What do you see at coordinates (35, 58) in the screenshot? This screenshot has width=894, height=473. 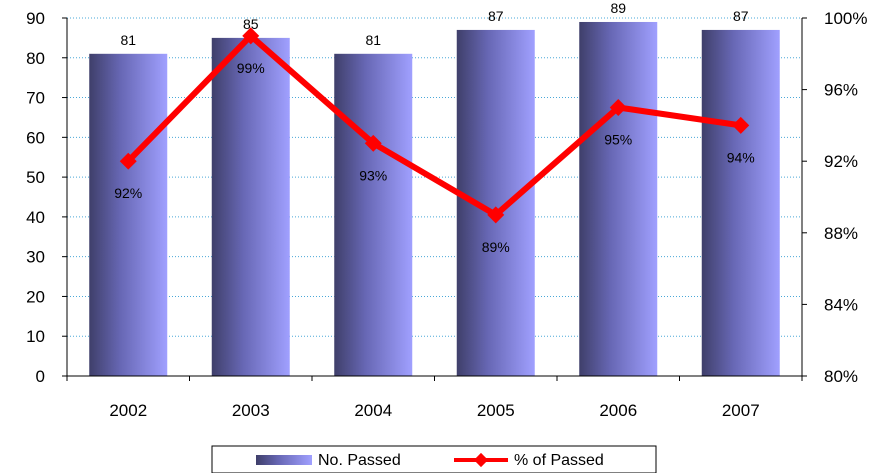 I see `y-left-tick-label: 80` at bounding box center [35, 58].